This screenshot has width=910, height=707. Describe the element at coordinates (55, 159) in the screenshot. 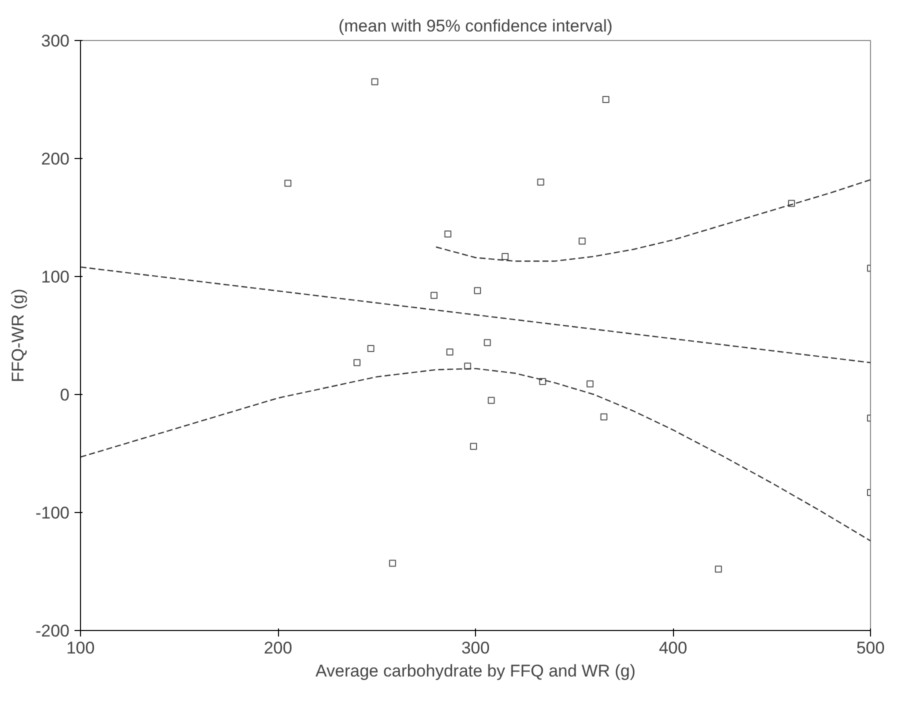

I see `y-tick-label: 200` at that location.